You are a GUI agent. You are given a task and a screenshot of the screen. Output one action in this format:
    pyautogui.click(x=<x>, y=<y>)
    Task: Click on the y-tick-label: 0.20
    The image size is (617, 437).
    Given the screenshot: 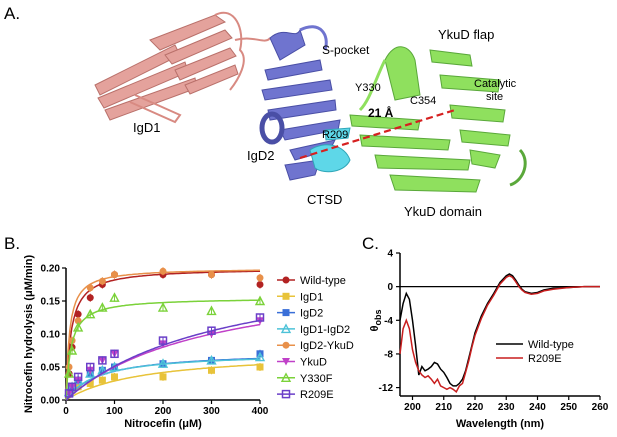 What is the action you would take?
    pyautogui.click(x=51, y=269)
    